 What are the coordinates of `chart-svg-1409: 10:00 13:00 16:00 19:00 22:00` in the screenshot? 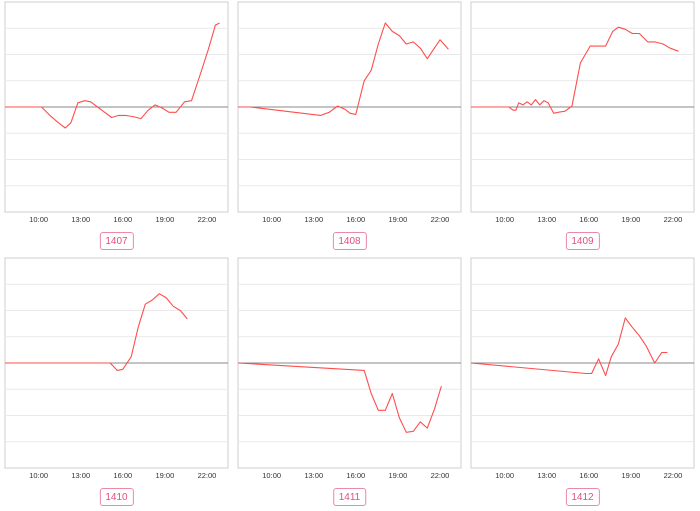 It's located at (582, 112).